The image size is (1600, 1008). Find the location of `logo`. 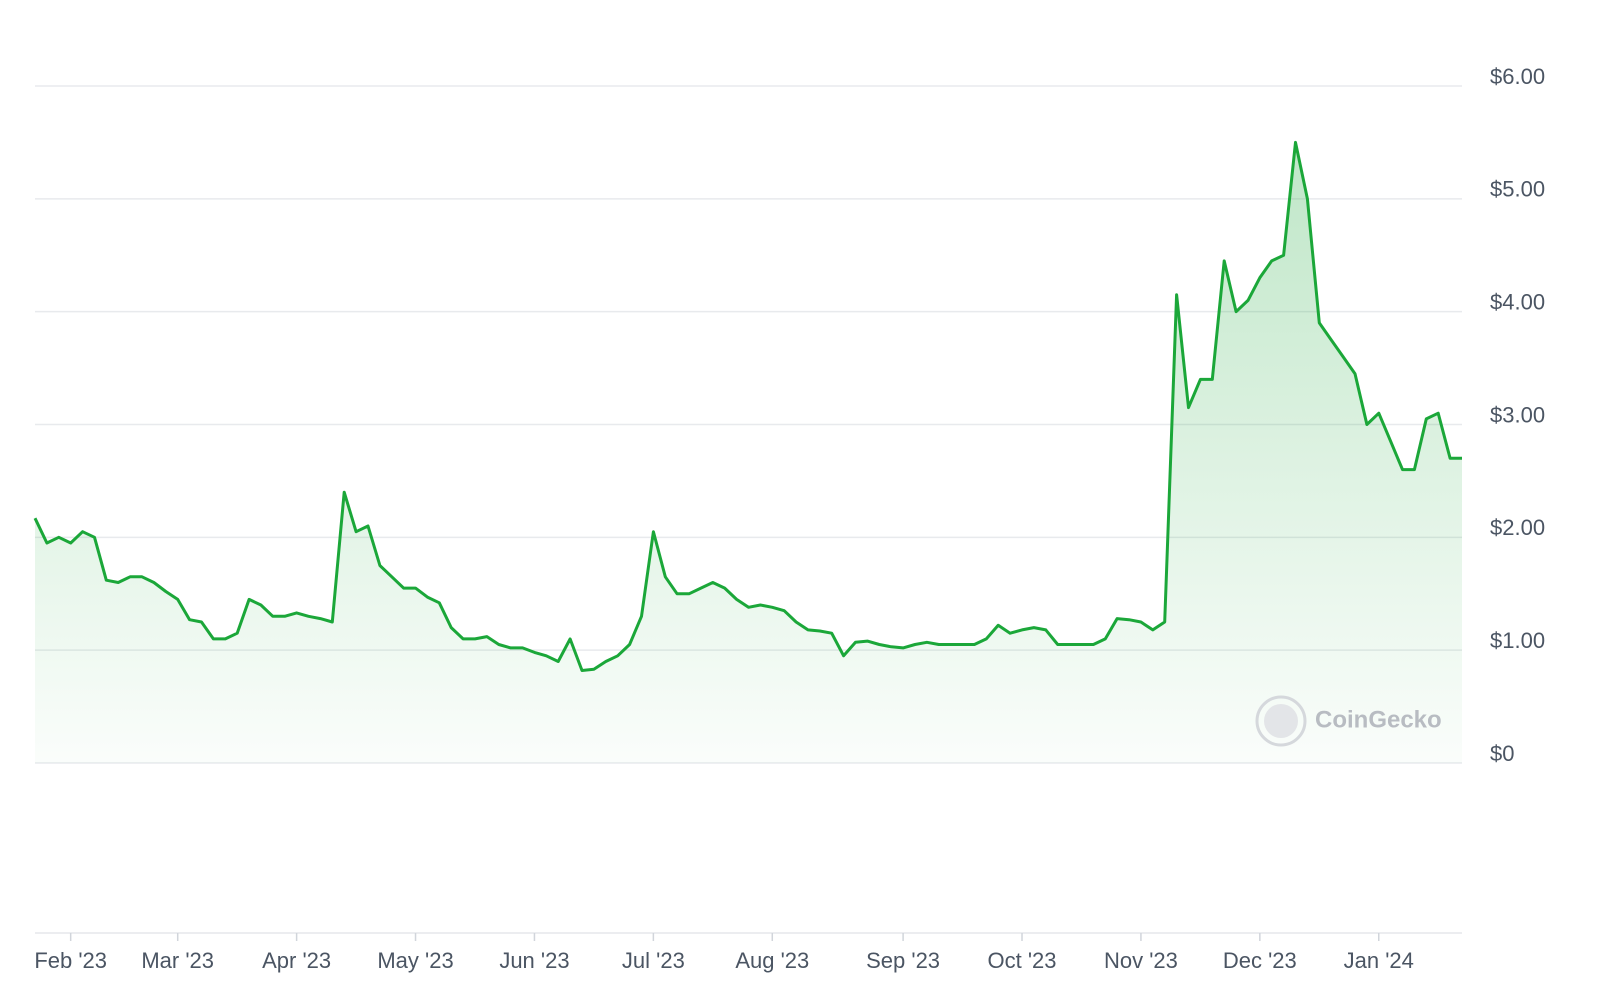

logo is located at coordinates (1281, 721).